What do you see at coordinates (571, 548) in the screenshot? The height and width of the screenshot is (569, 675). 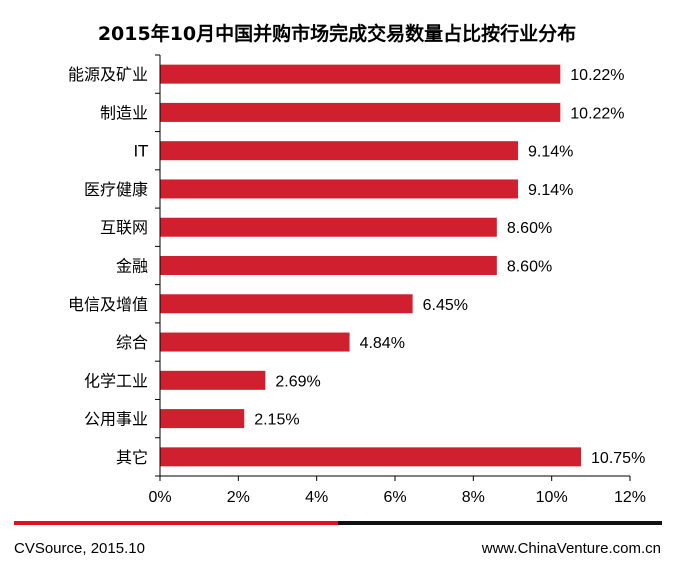 I see `website-label: www.ChinaVenture.com.cn` at bounding box center [571, 548].